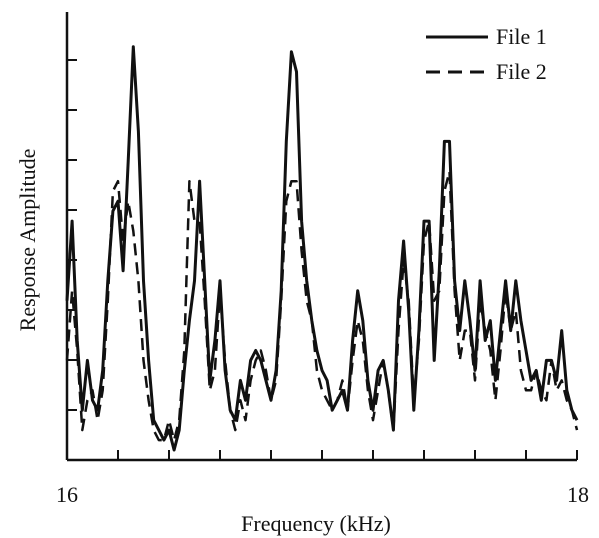 Image resolution: width=599 pixels, height=538 pixels. Describe the element at coordinates (486, 54) in the screenshot. I see `legend: File 1 File 2` at that location.